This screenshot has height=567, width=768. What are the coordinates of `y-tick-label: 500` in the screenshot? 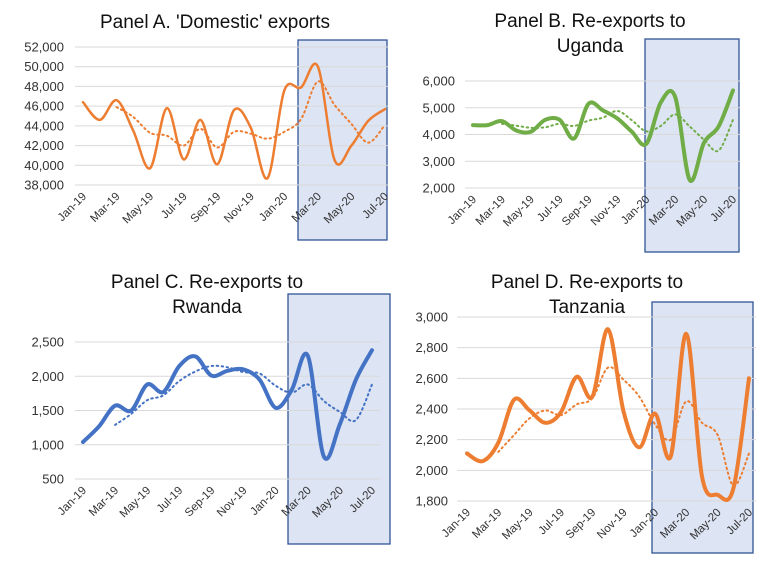 It's located at (53, 479).